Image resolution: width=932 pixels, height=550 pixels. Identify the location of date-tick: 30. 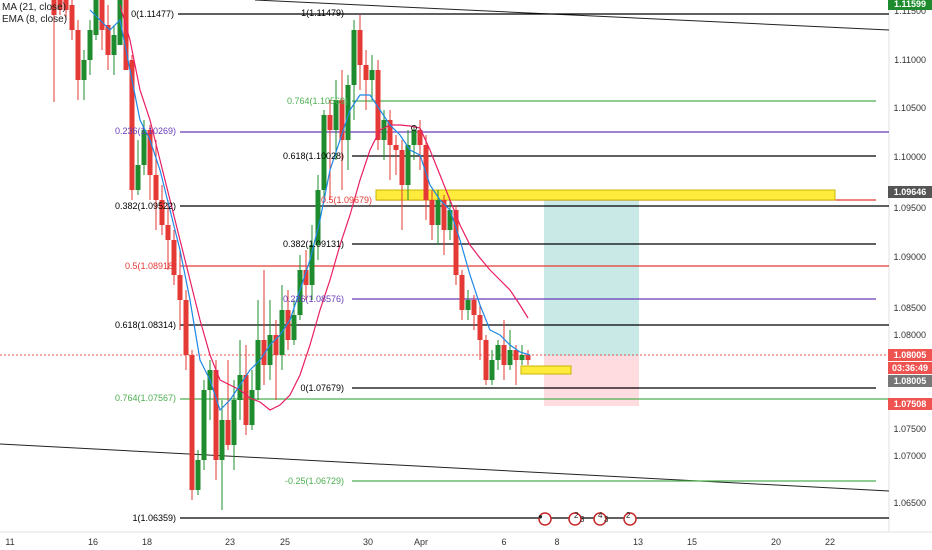
(368, 542).